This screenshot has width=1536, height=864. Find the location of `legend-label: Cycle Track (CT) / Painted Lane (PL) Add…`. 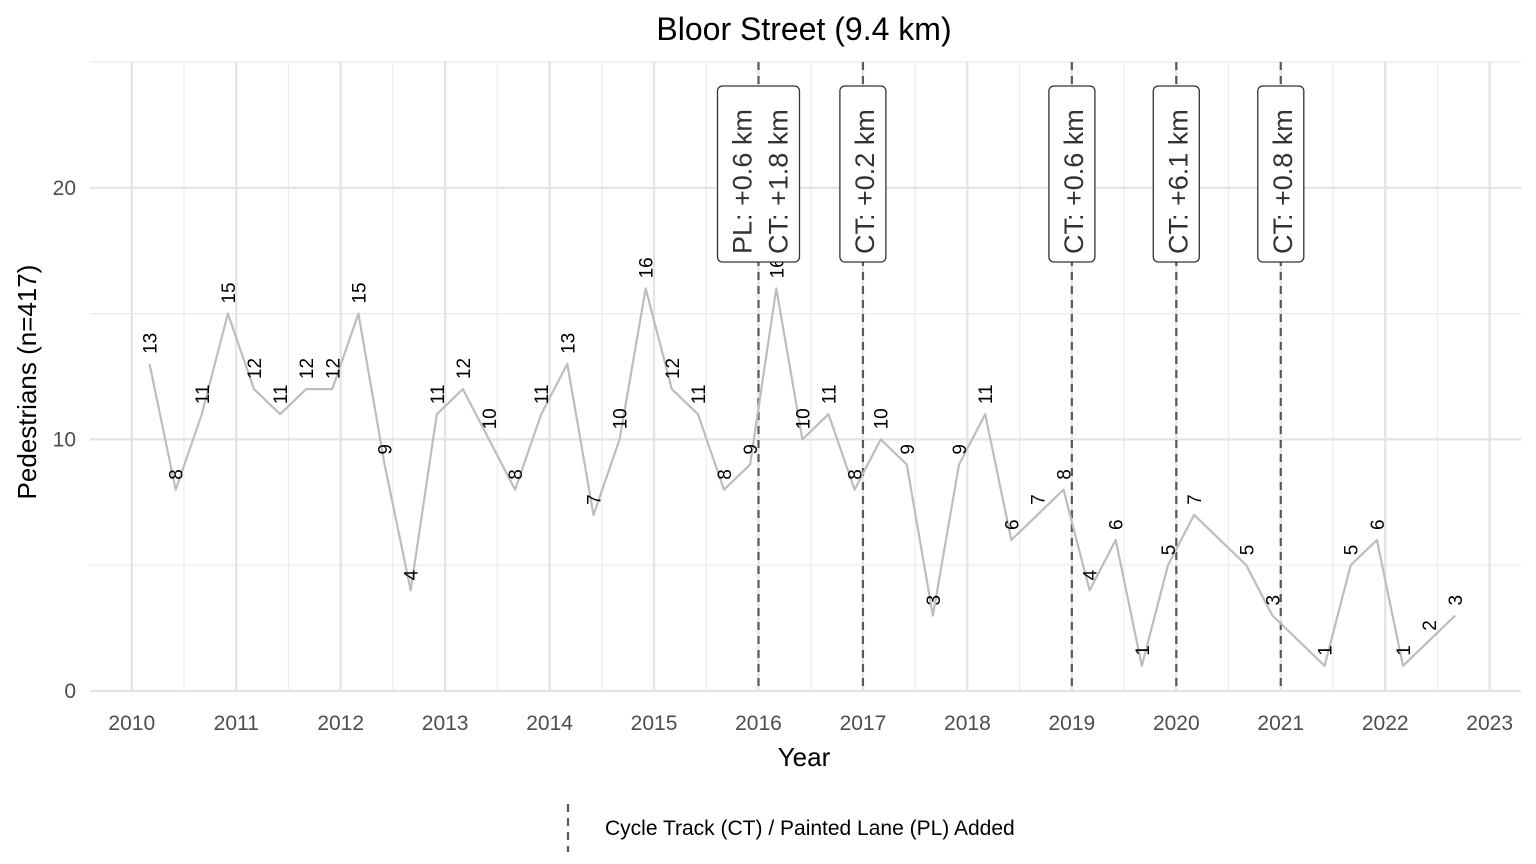

legend-label: Cycle Track (CT) / Painted Lane (PL) Add… is located at coordinates (810, 828).